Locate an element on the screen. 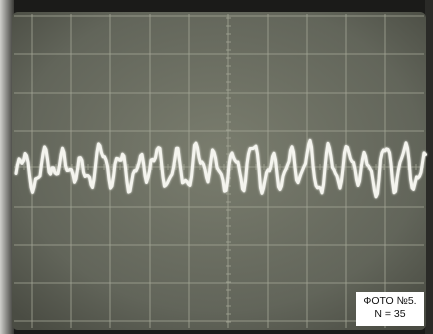  caption-title: ФОТО №5. is located at coordinates (390, 301).